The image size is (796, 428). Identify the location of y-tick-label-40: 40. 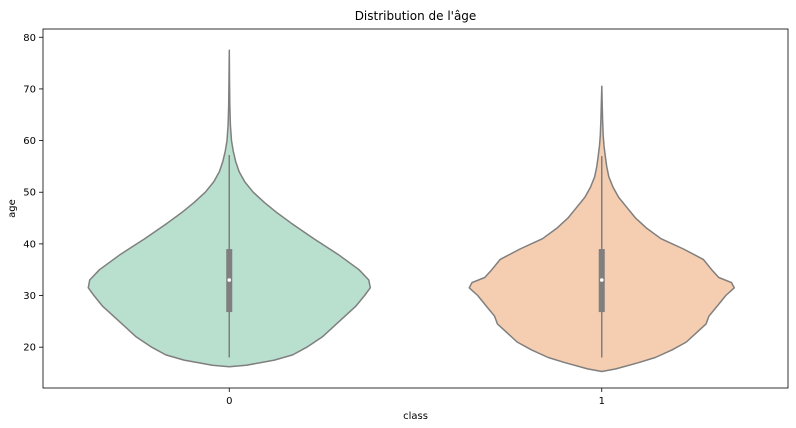
(29, 244).